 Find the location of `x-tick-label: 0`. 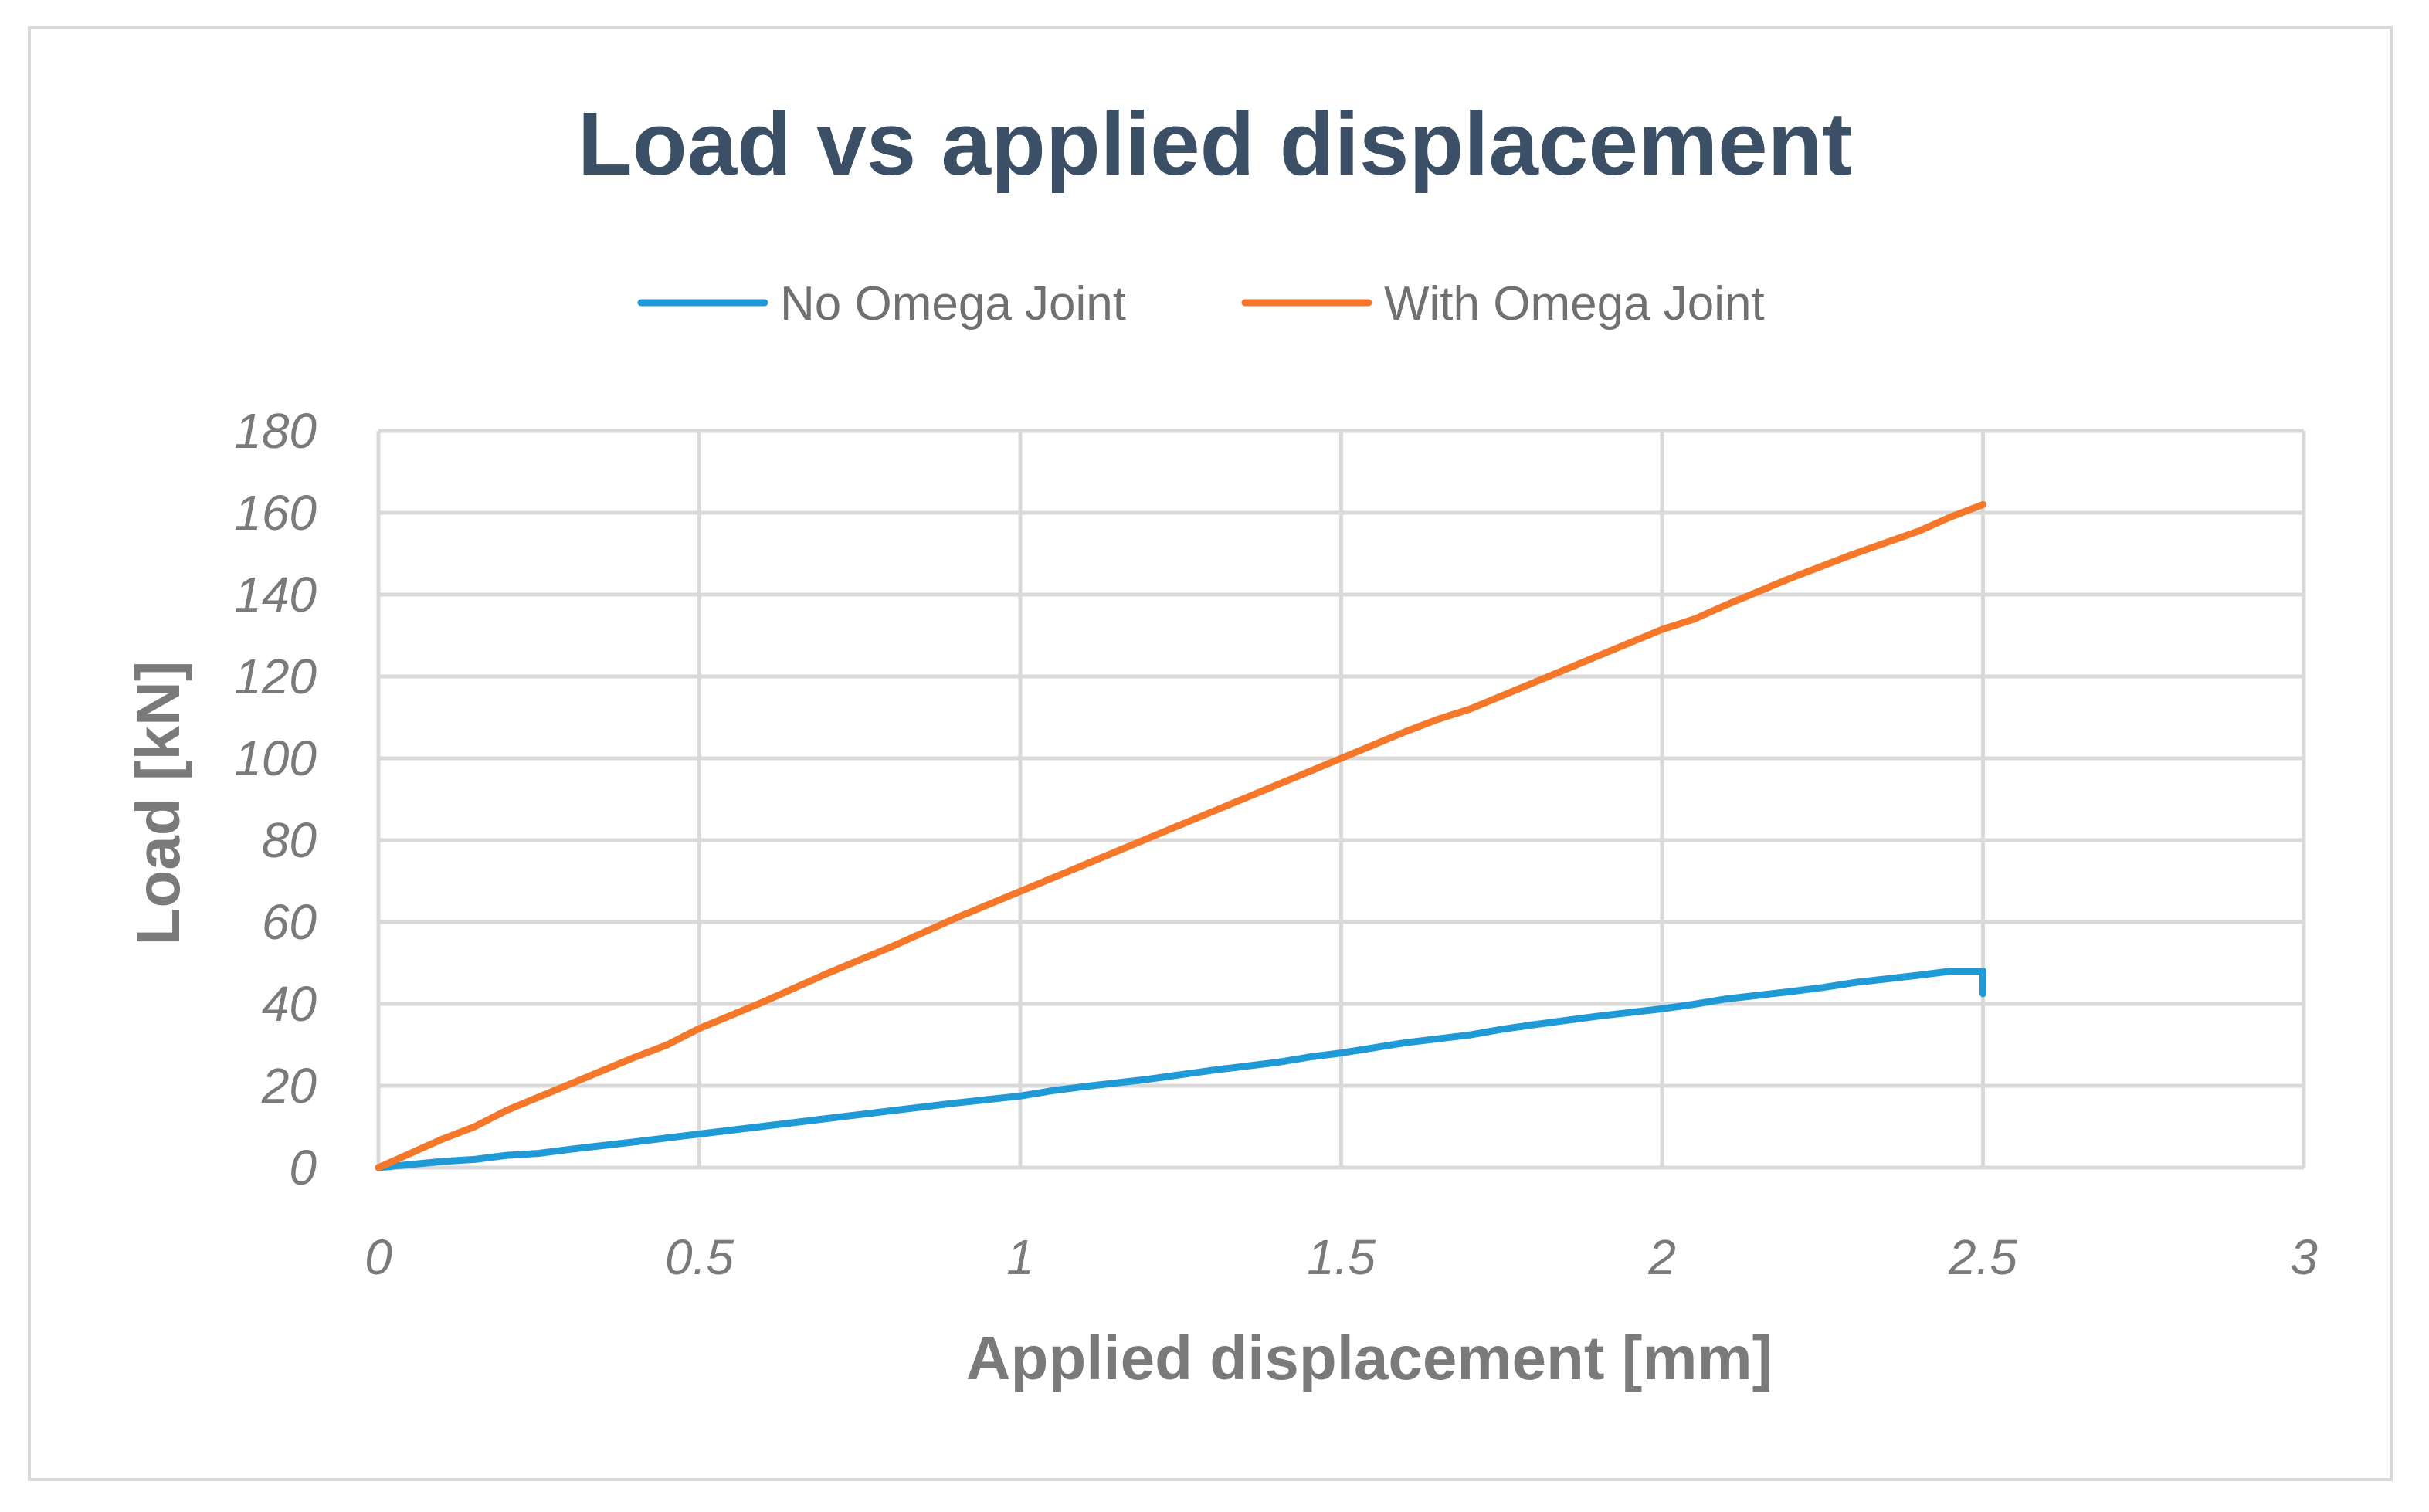

x-tick-label: 0 is located at coordinates (378, 1257).